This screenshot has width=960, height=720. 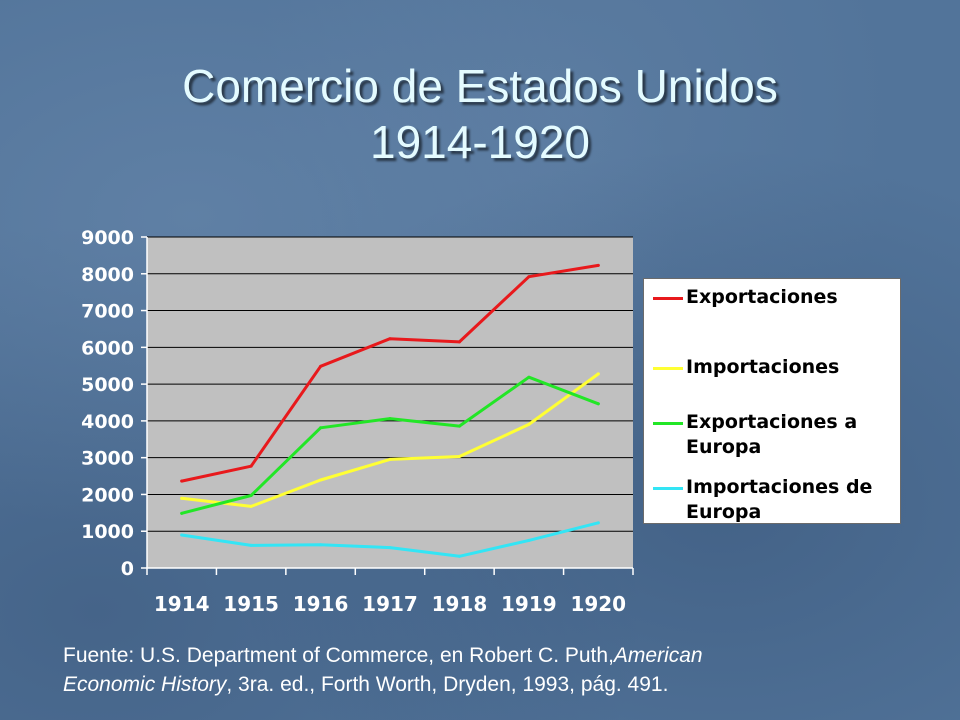 What do you see at coordinates (251, 506) in the screenshot?
I see `data-point-importaciones-1915` at bounding box center [251, 506].